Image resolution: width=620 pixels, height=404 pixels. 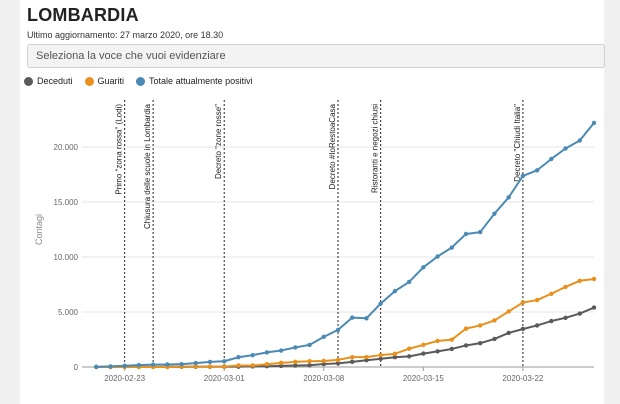 I want to click on legend-item-deceduti: Deceduti, so click(x=48, y=81).